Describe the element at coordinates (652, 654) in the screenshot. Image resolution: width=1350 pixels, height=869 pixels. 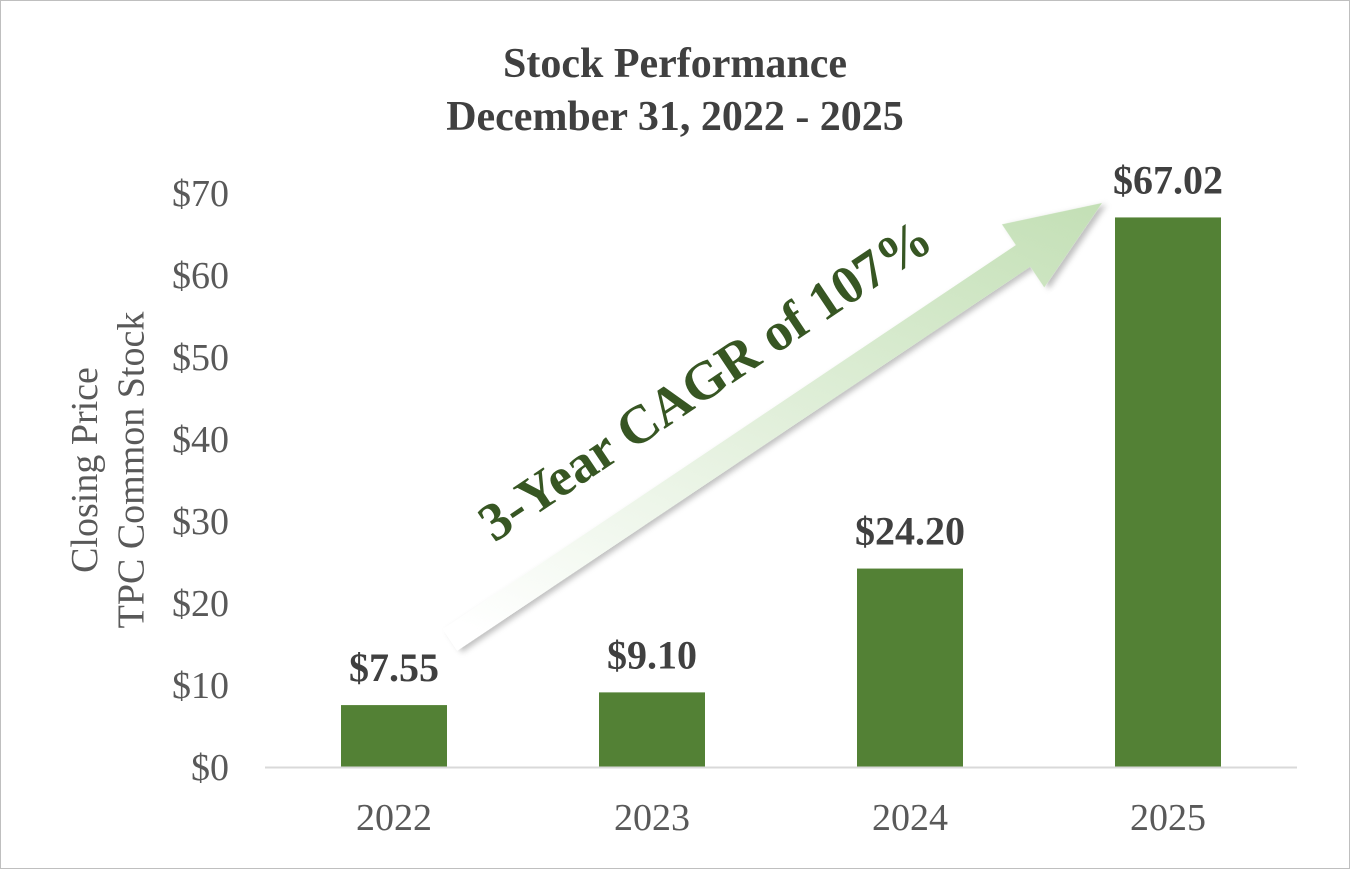
I see `data-label-2023: $9.10` at that location.